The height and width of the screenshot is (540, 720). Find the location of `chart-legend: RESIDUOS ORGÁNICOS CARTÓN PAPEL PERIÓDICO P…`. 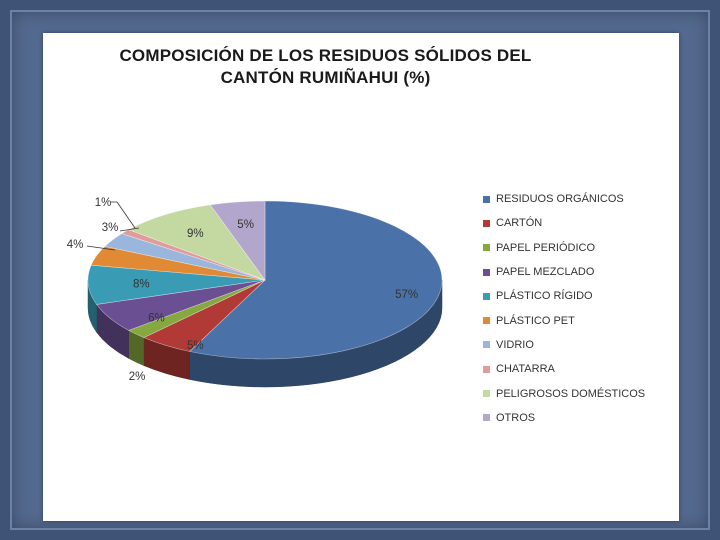

chart-legend: RESIDUOS ORGÁNICOS CARTÓN PAPEL PERIÓDICO P… is located at coordinates (578, 308).